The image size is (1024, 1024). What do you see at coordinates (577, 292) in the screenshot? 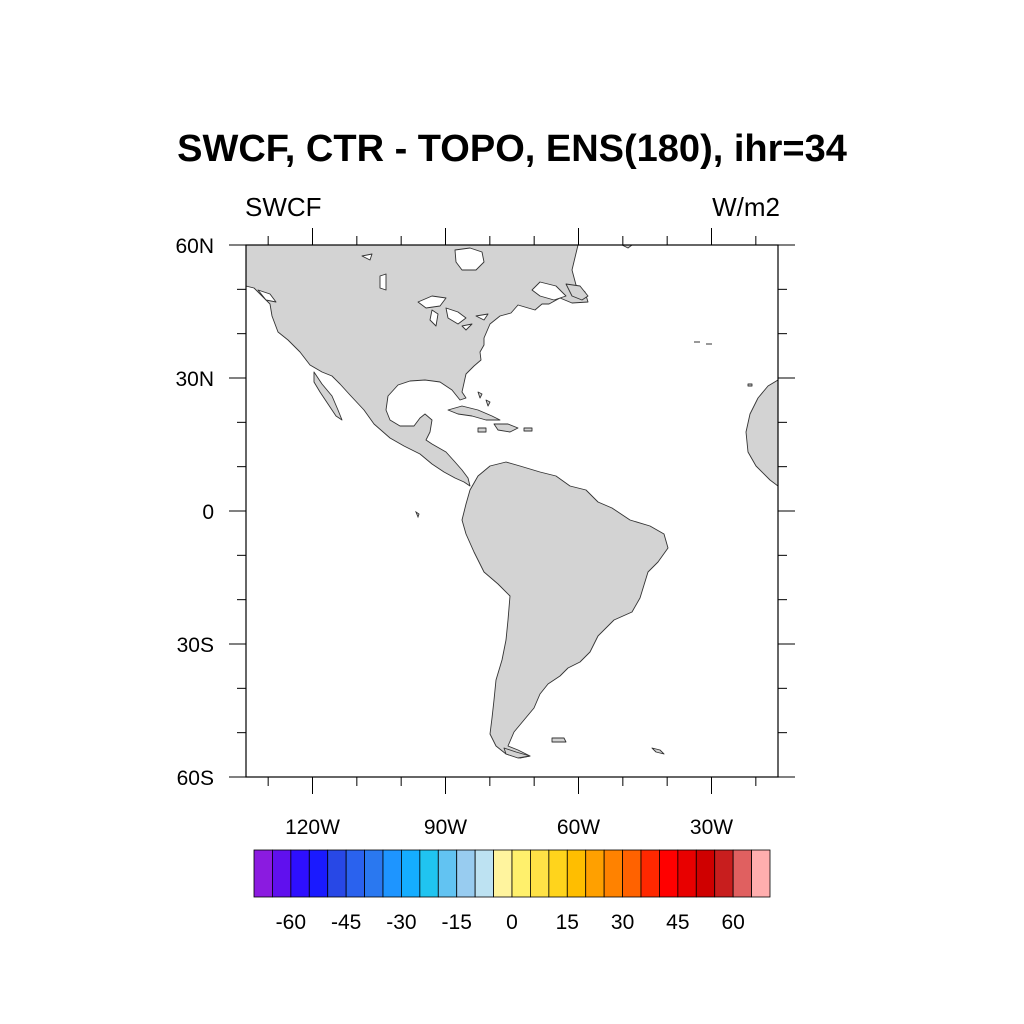
I see `landmass-newfoundland` at bounding box center [577, 292].